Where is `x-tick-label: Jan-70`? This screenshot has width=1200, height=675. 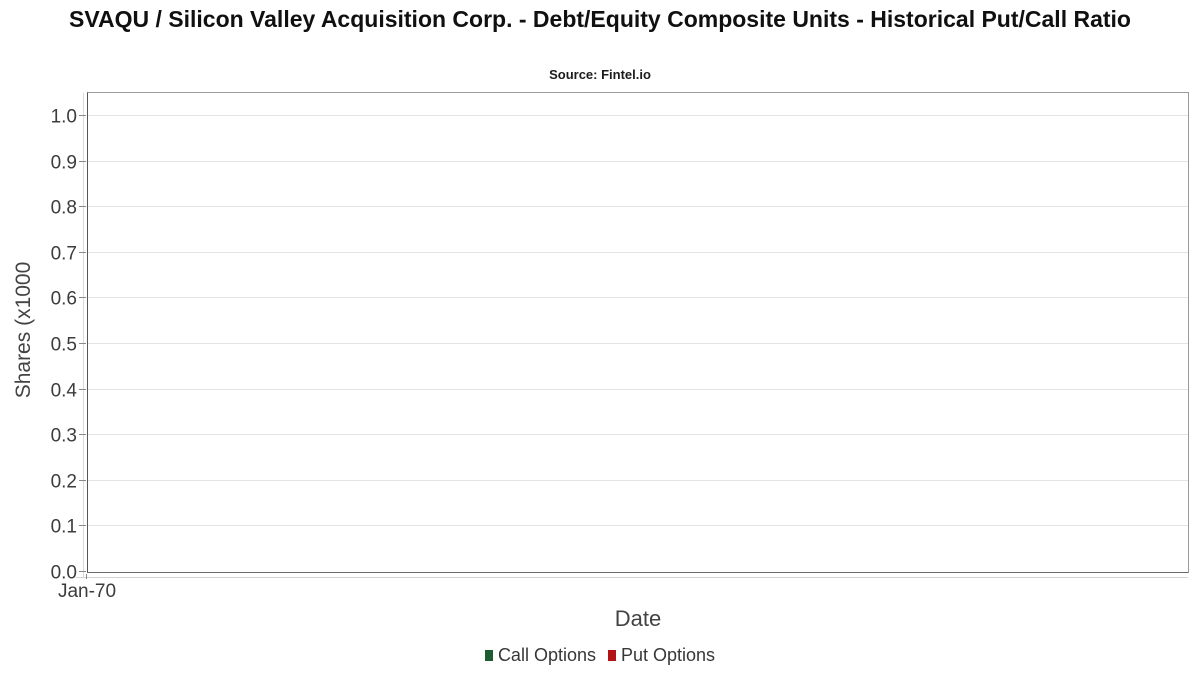
x-tick-label: Jan-70 is located at coordinates (87, 591).